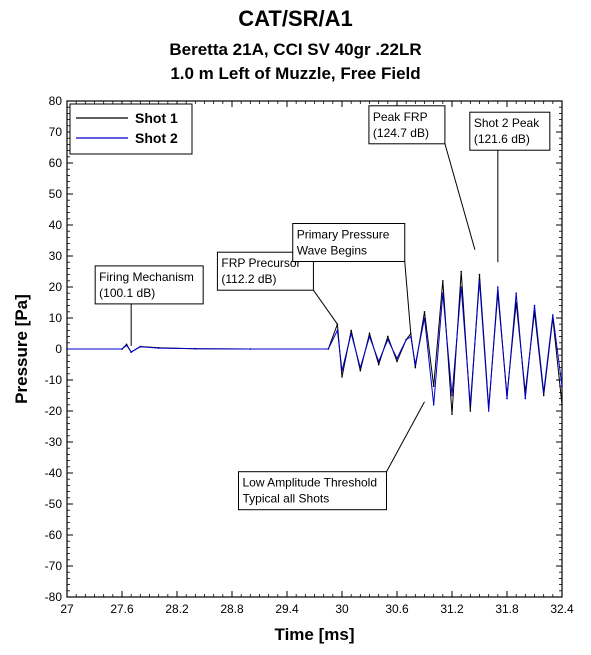 The height and width of the screenshot is (655, 591). Describe the element at coordinates (54, 504) in the screenshot. I see `y-tick-label: -50` at that location.